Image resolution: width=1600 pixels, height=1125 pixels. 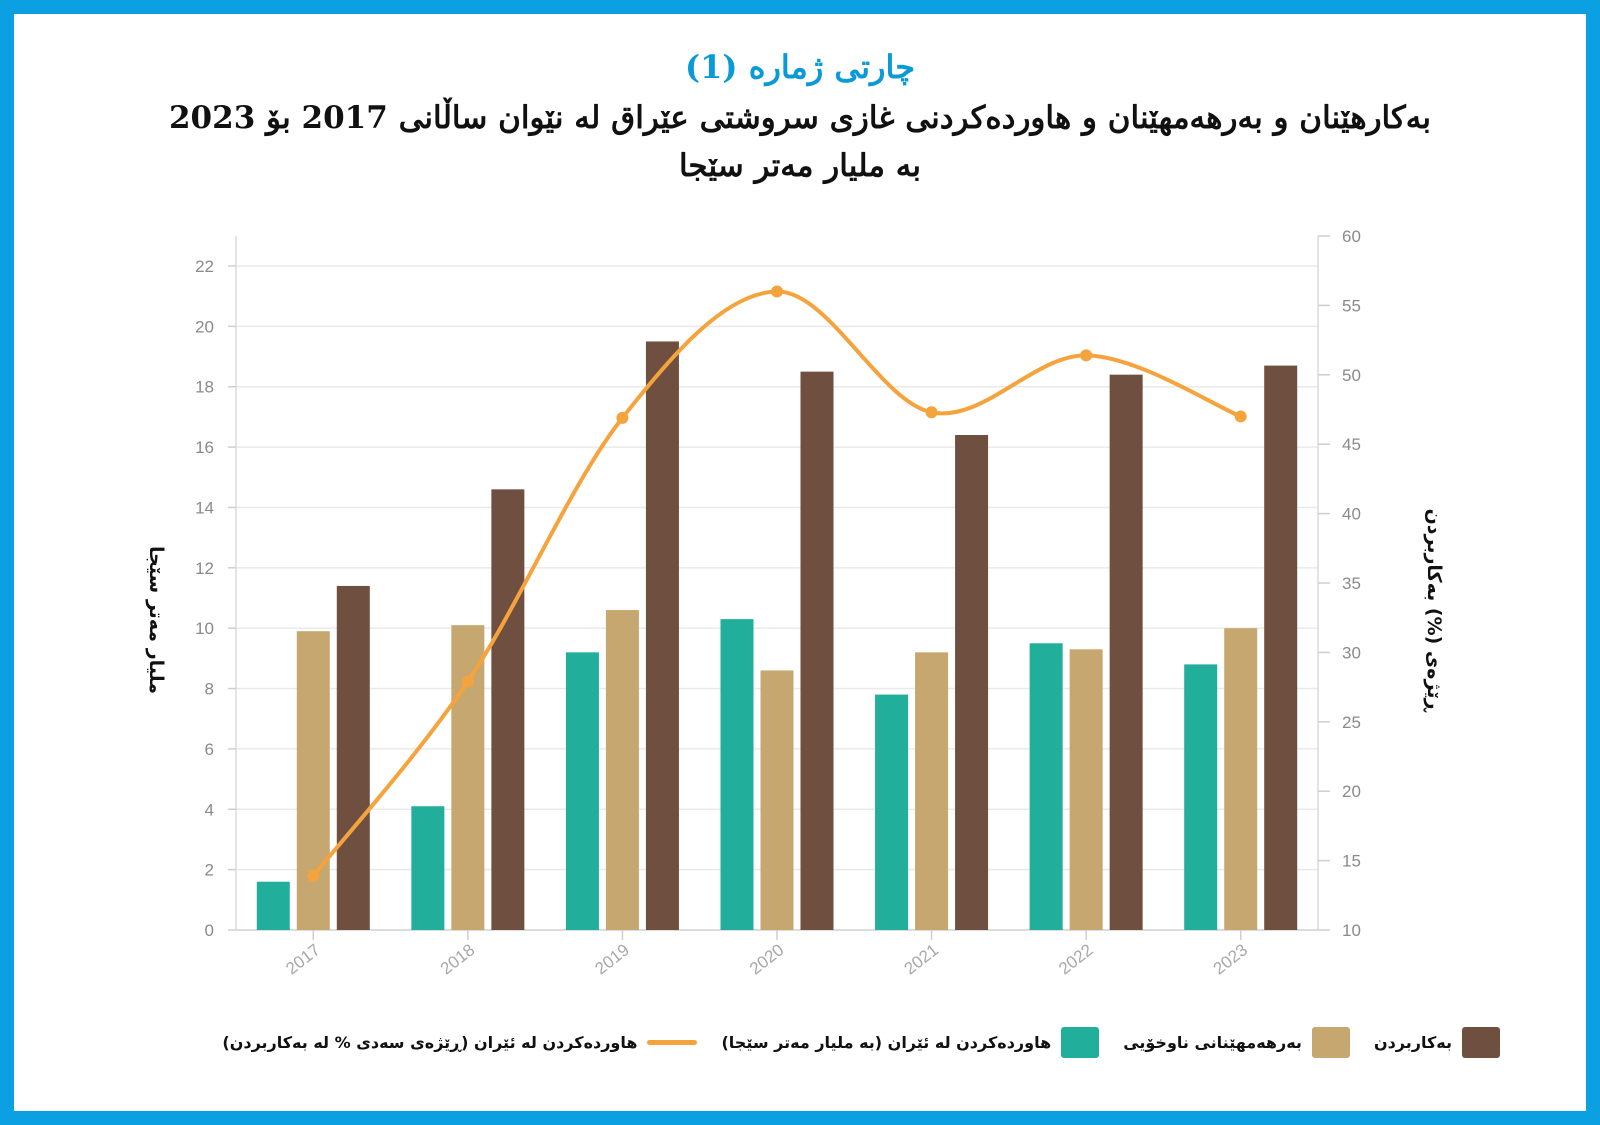 What do you see at coordinates (204, 266) in the screenshot?
I see `y-tick-label: 22` at bounding box center [204, 266].